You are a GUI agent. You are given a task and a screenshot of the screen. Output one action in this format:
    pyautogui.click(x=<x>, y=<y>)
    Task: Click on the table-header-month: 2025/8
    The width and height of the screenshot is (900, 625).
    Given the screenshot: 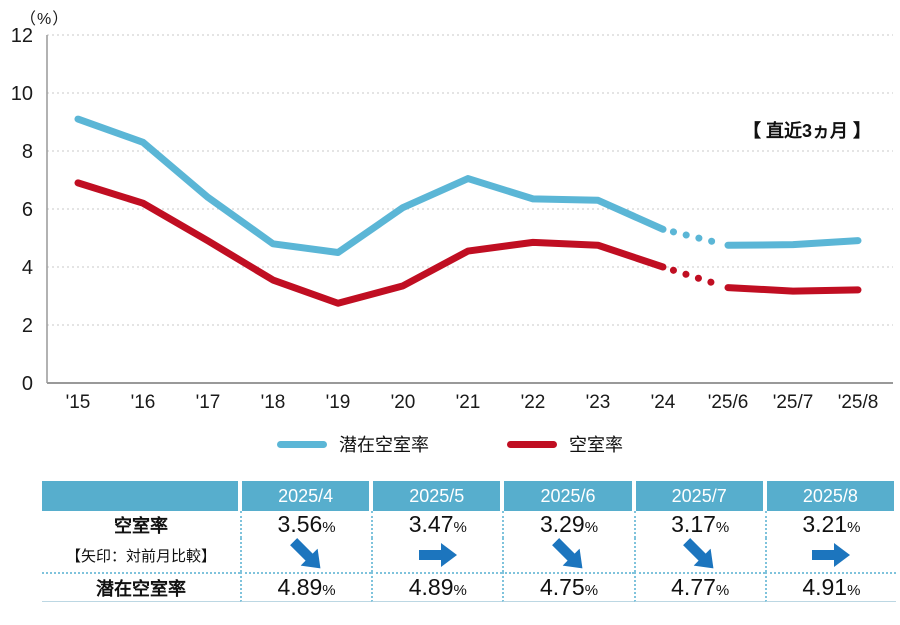 What is the action you would take?
    pyautogui.click(x=830, y=496)
    